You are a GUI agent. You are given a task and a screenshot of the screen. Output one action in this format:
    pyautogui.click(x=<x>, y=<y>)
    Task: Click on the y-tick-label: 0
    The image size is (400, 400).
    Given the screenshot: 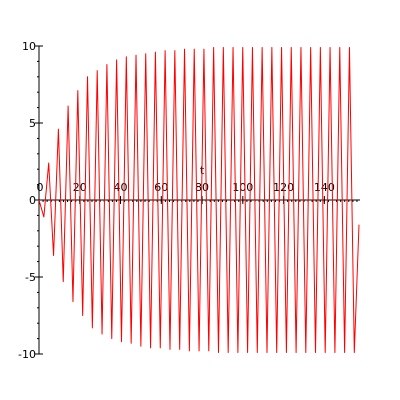 What is the action you would take?
    pyautogui.click(x=32, y=200)
    